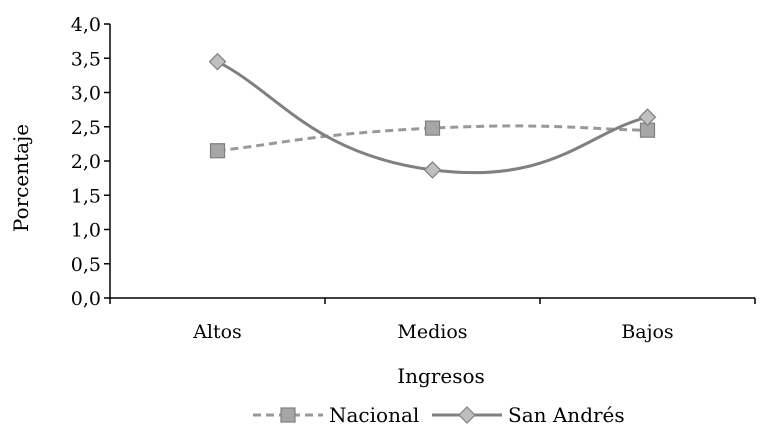  I want to click on legend: Nacional San Andrés, so click(439, 415).